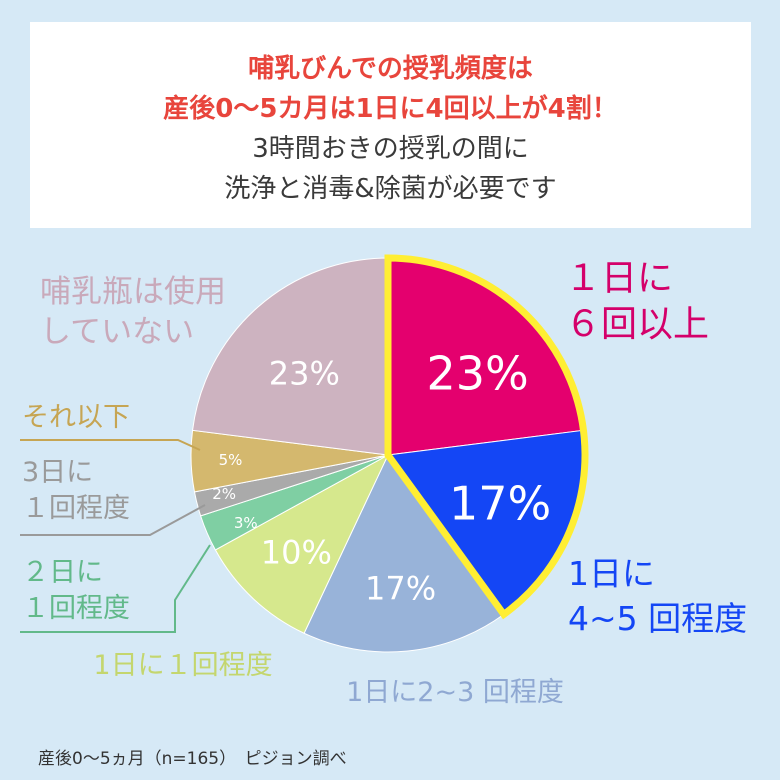 This screenshot has width=780, height=780. What do you see at coordinates (296, 553) in the screenshot?
I see `slice-value-label: 10%` at bounding box center [296, 553].